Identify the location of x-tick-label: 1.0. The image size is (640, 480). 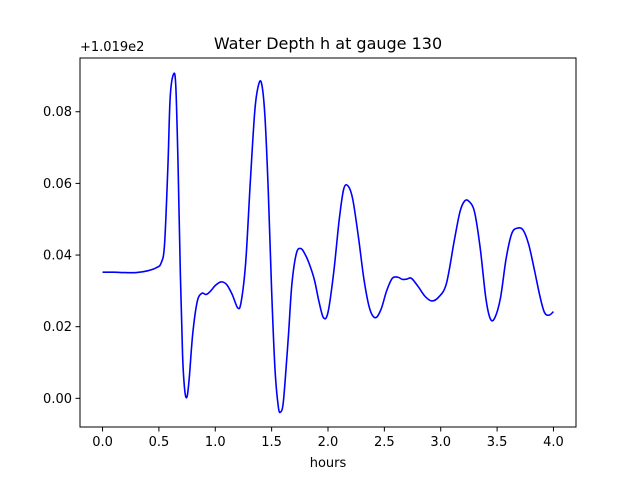
(215, 442).